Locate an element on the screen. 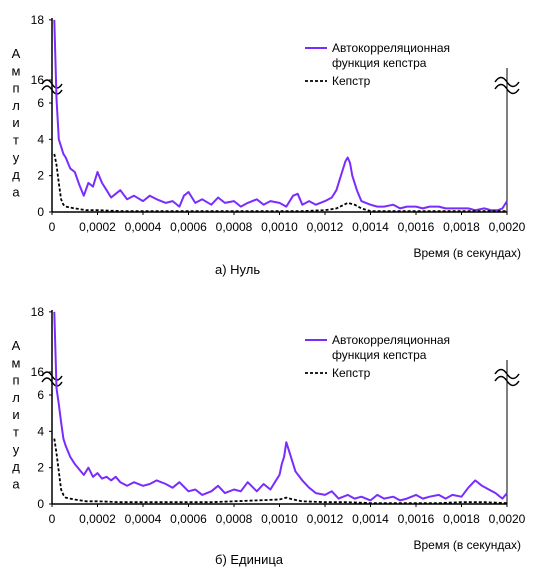 Image resolution: width=547 pixels, height=573 pixels. chart-caption-zero: а) Нуль is located at coordinates (238, 269).